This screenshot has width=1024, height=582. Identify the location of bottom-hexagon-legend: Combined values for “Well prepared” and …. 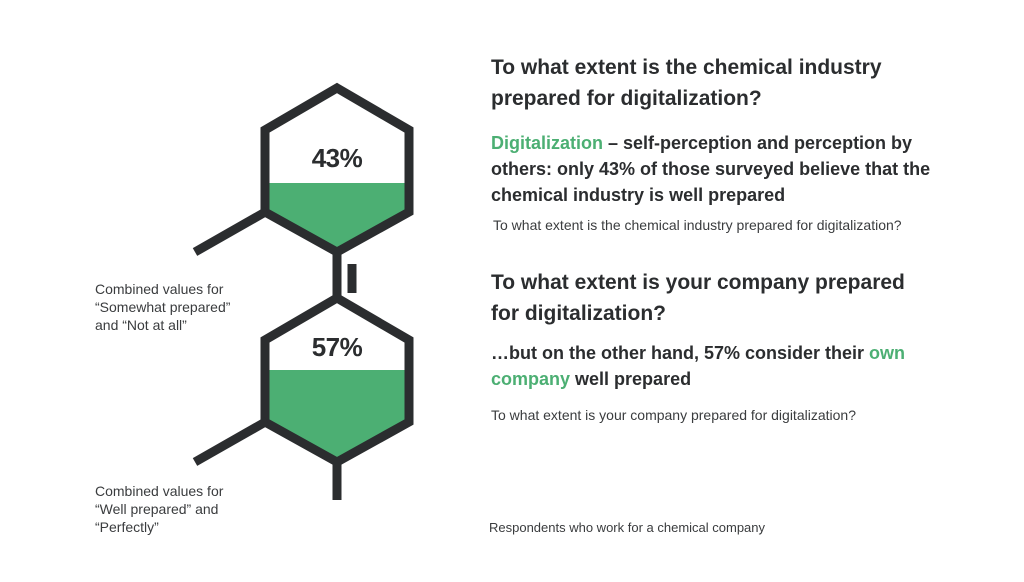
(180, 509).